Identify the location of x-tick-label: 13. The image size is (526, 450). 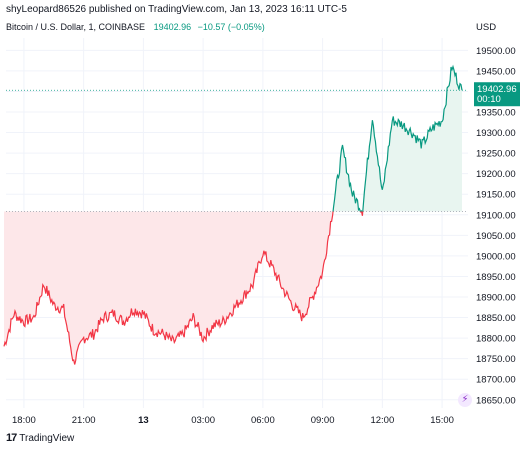
(143, 420).